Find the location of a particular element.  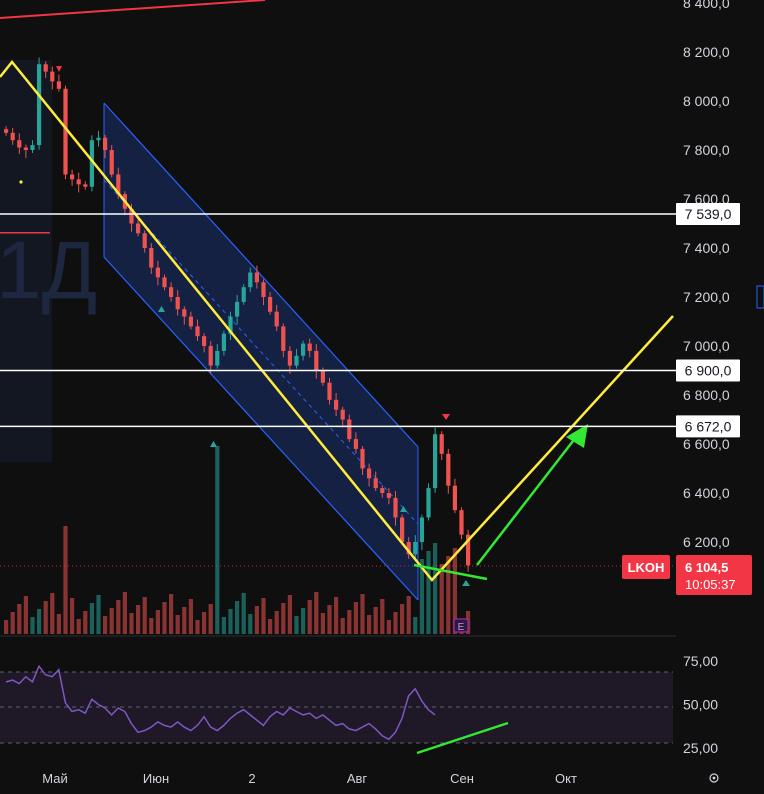

scale-handle is located at coordinates (760, 297).